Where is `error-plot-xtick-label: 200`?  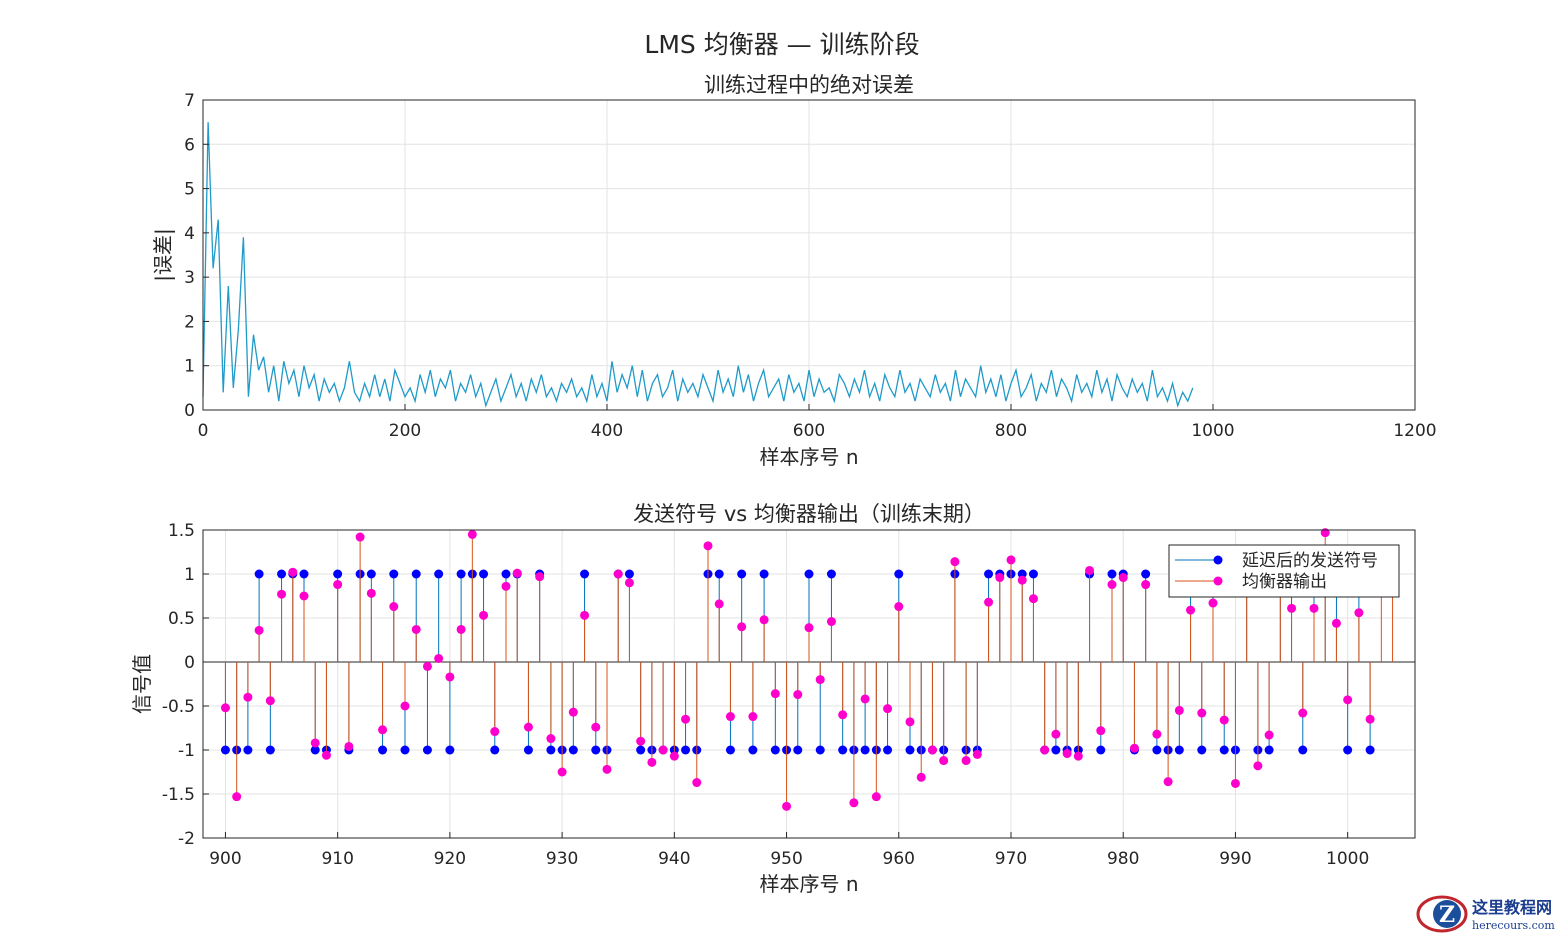 error-plot-xtick-label: 200 is located at coordinates (405, 431).